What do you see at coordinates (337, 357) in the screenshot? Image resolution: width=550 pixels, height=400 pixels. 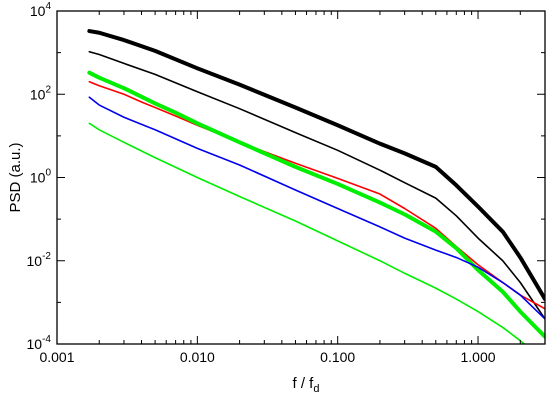 I see `x-tick-label-3: 0.100` at bounding box center [337, 357].